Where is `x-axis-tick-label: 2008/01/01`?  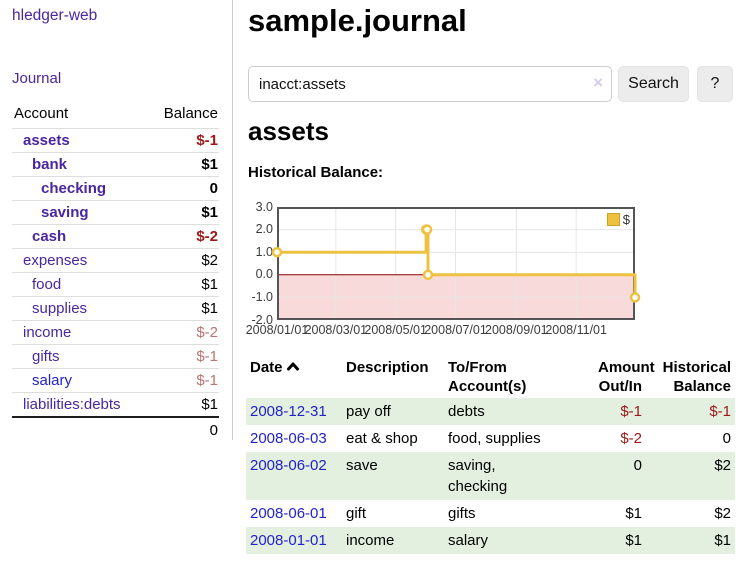
x-axis-tick-label: 2008/01/01 is located at coordinates (277, 330).